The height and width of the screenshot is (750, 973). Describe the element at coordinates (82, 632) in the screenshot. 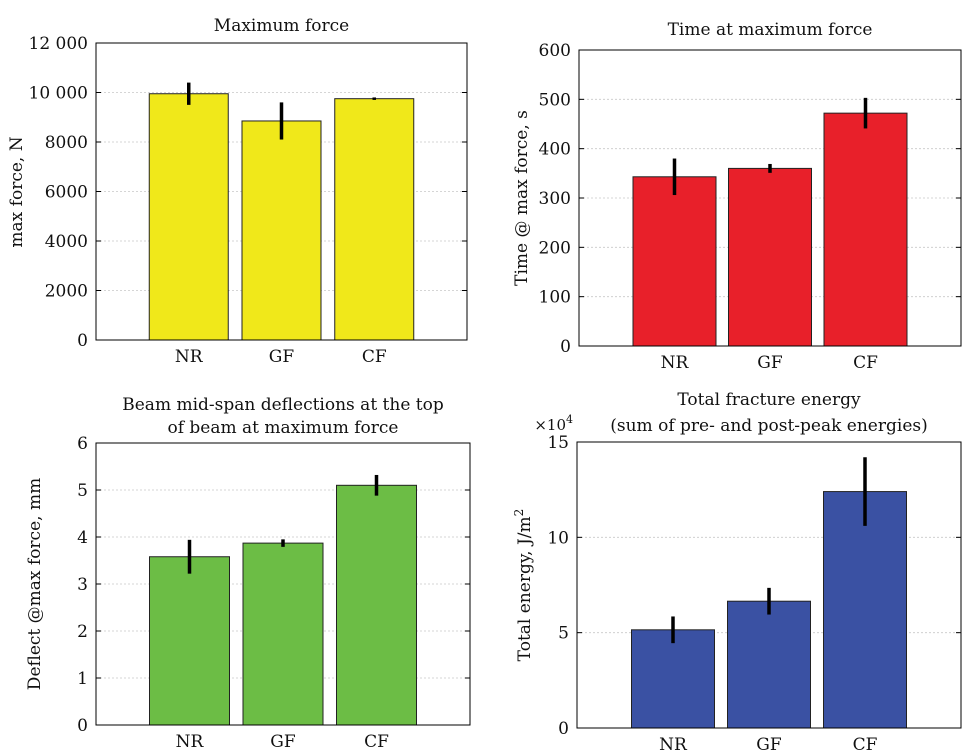

I see `y-tick-label: 2` at that location.